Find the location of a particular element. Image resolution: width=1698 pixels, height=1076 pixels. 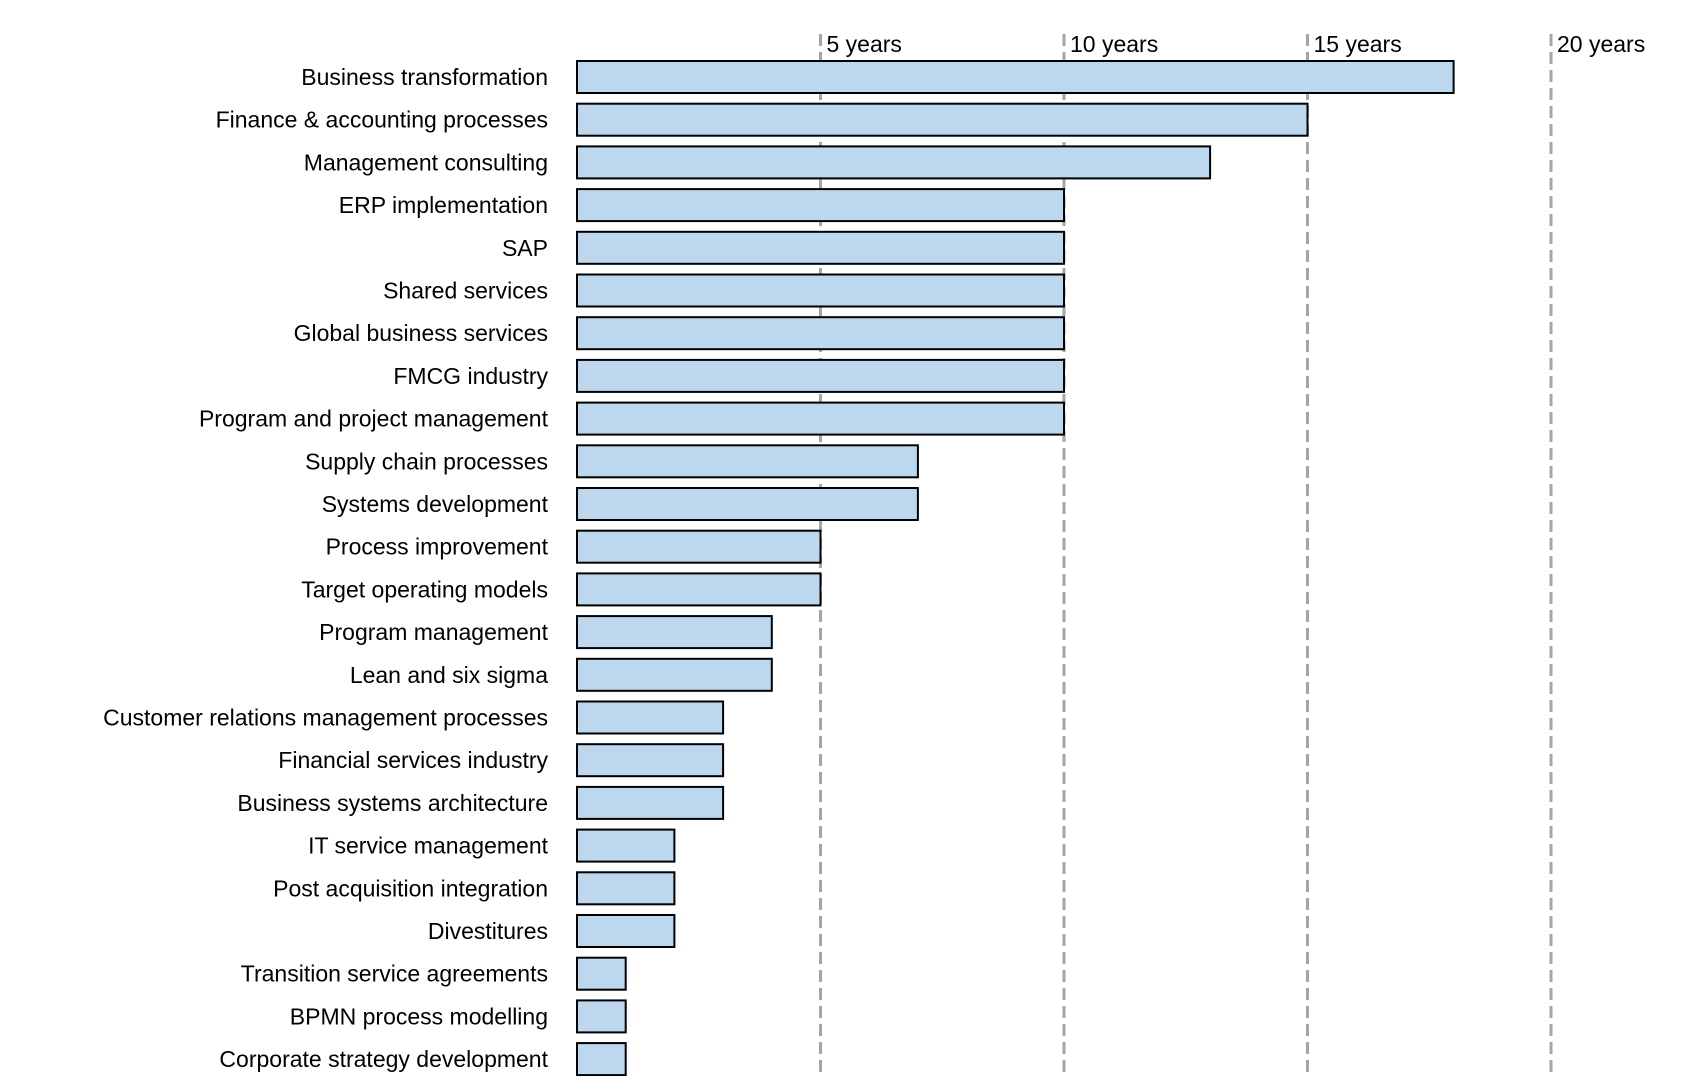

category-label-management-consulting: Management consulting is located at coordinates (426, 162).